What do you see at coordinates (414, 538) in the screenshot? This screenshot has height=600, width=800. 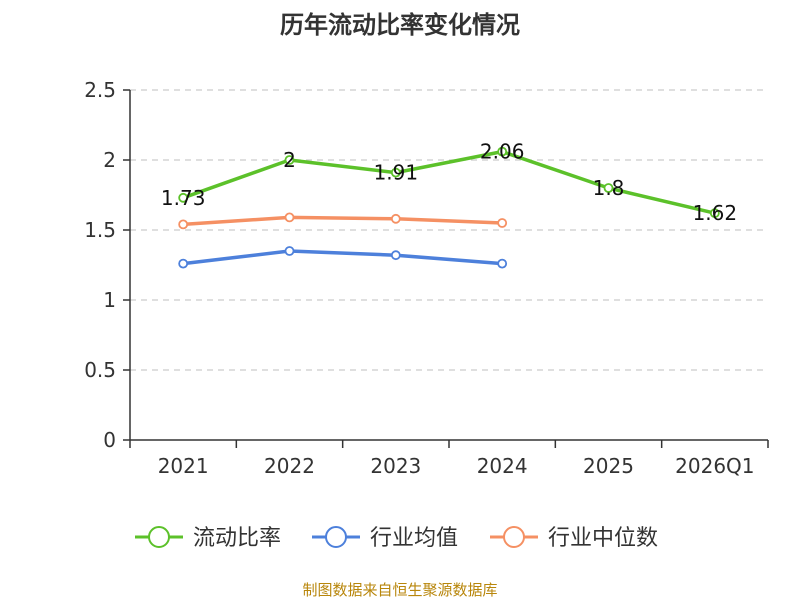 I see `legend-label: 行业均值` at bounding box center [414, 538].